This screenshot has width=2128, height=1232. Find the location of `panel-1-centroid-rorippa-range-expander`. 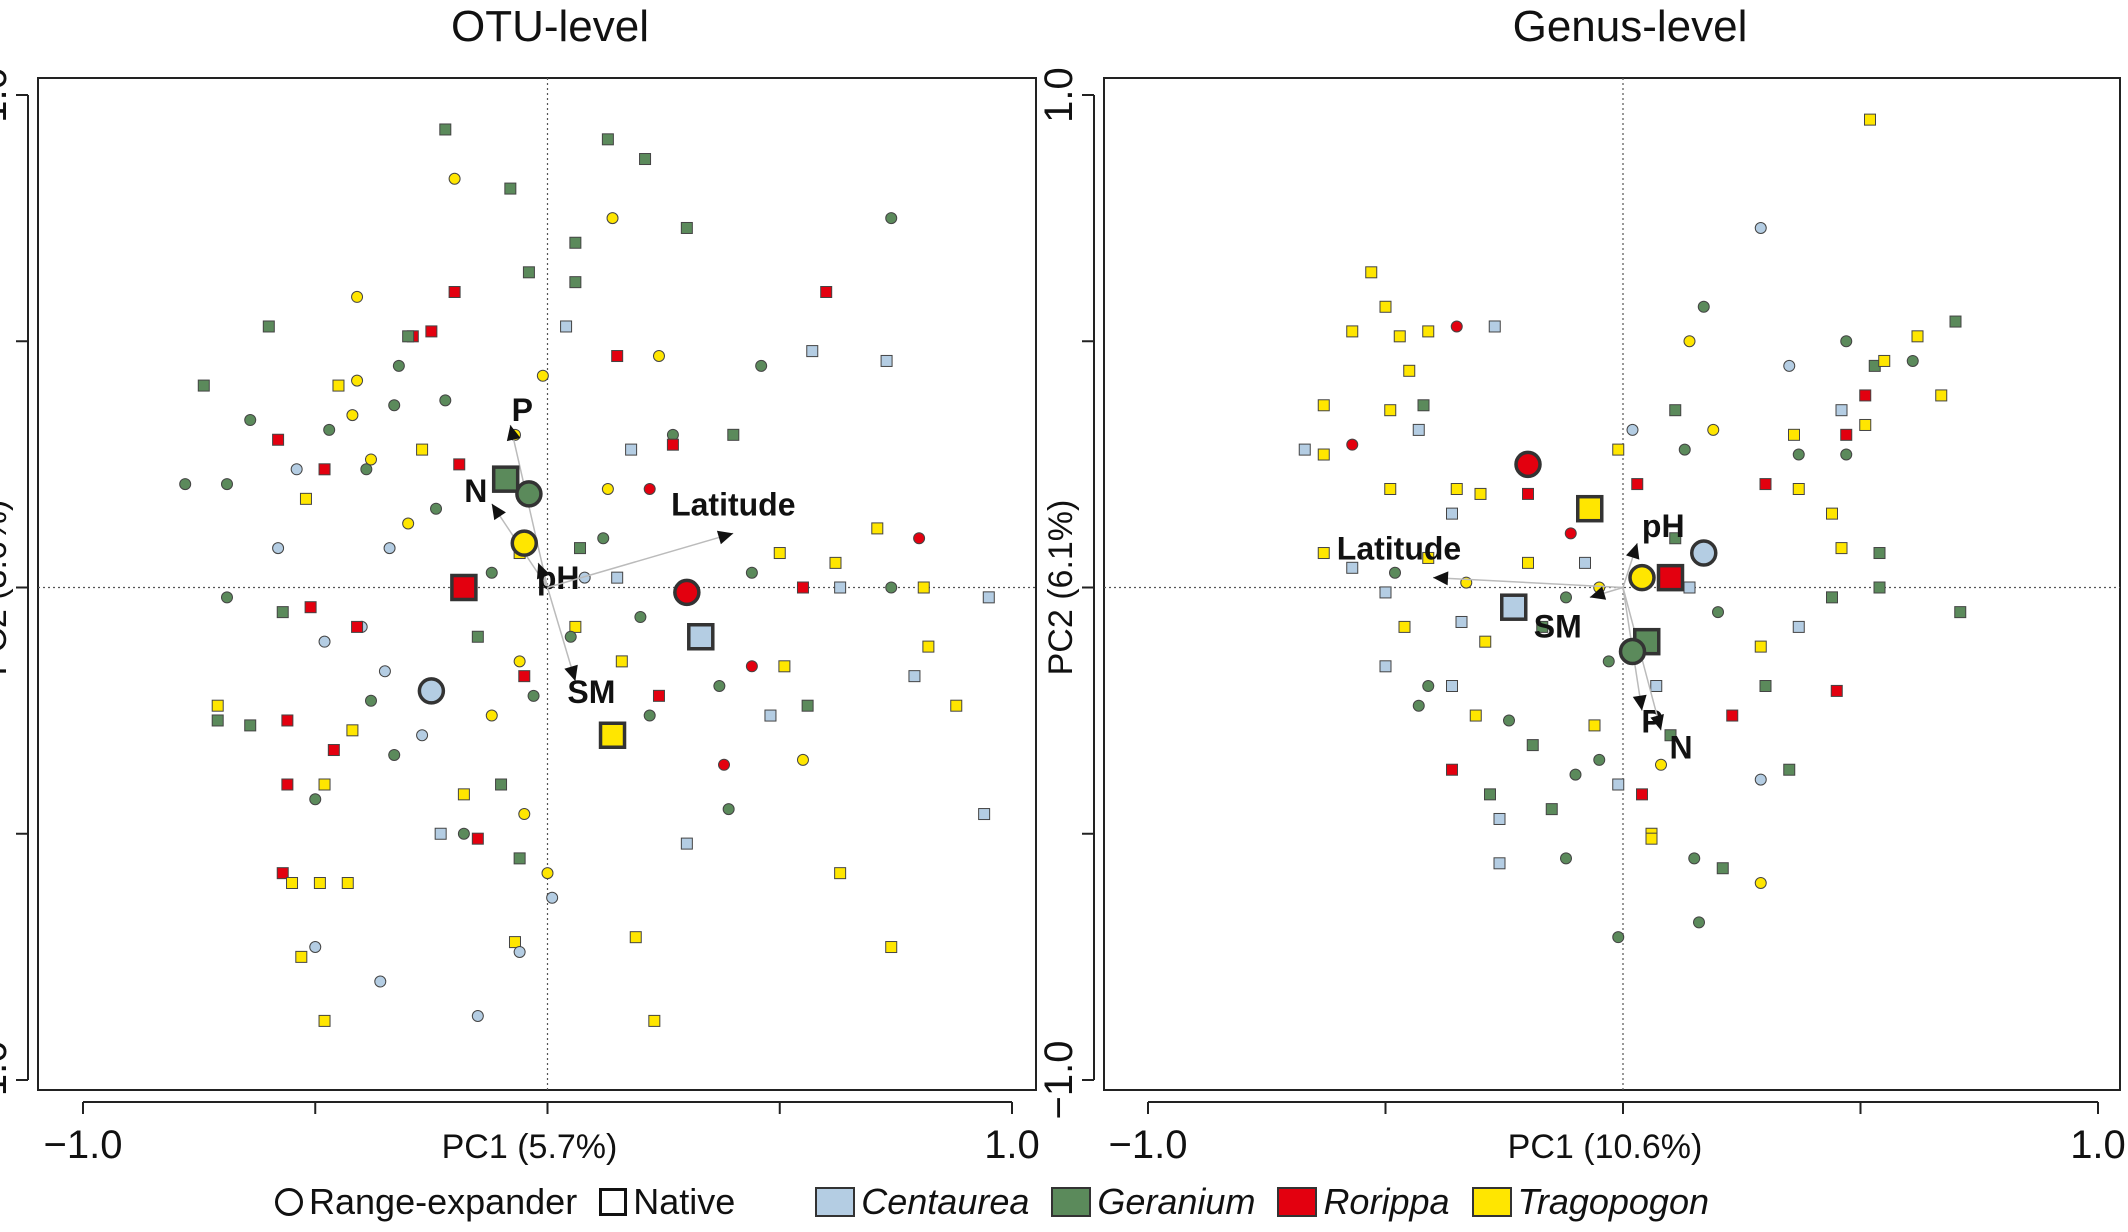

panel-1-centroid-rorippa-range-expander is located at coordinates (687, 592).